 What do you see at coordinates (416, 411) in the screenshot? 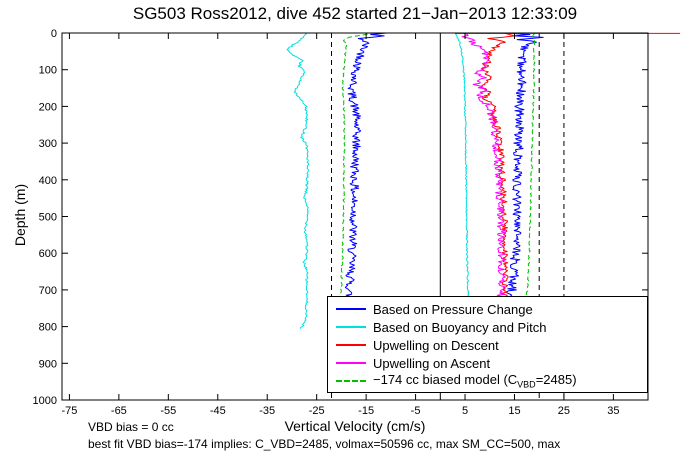
I see `x-tick-label: -5` at bounding box center [416, 411].